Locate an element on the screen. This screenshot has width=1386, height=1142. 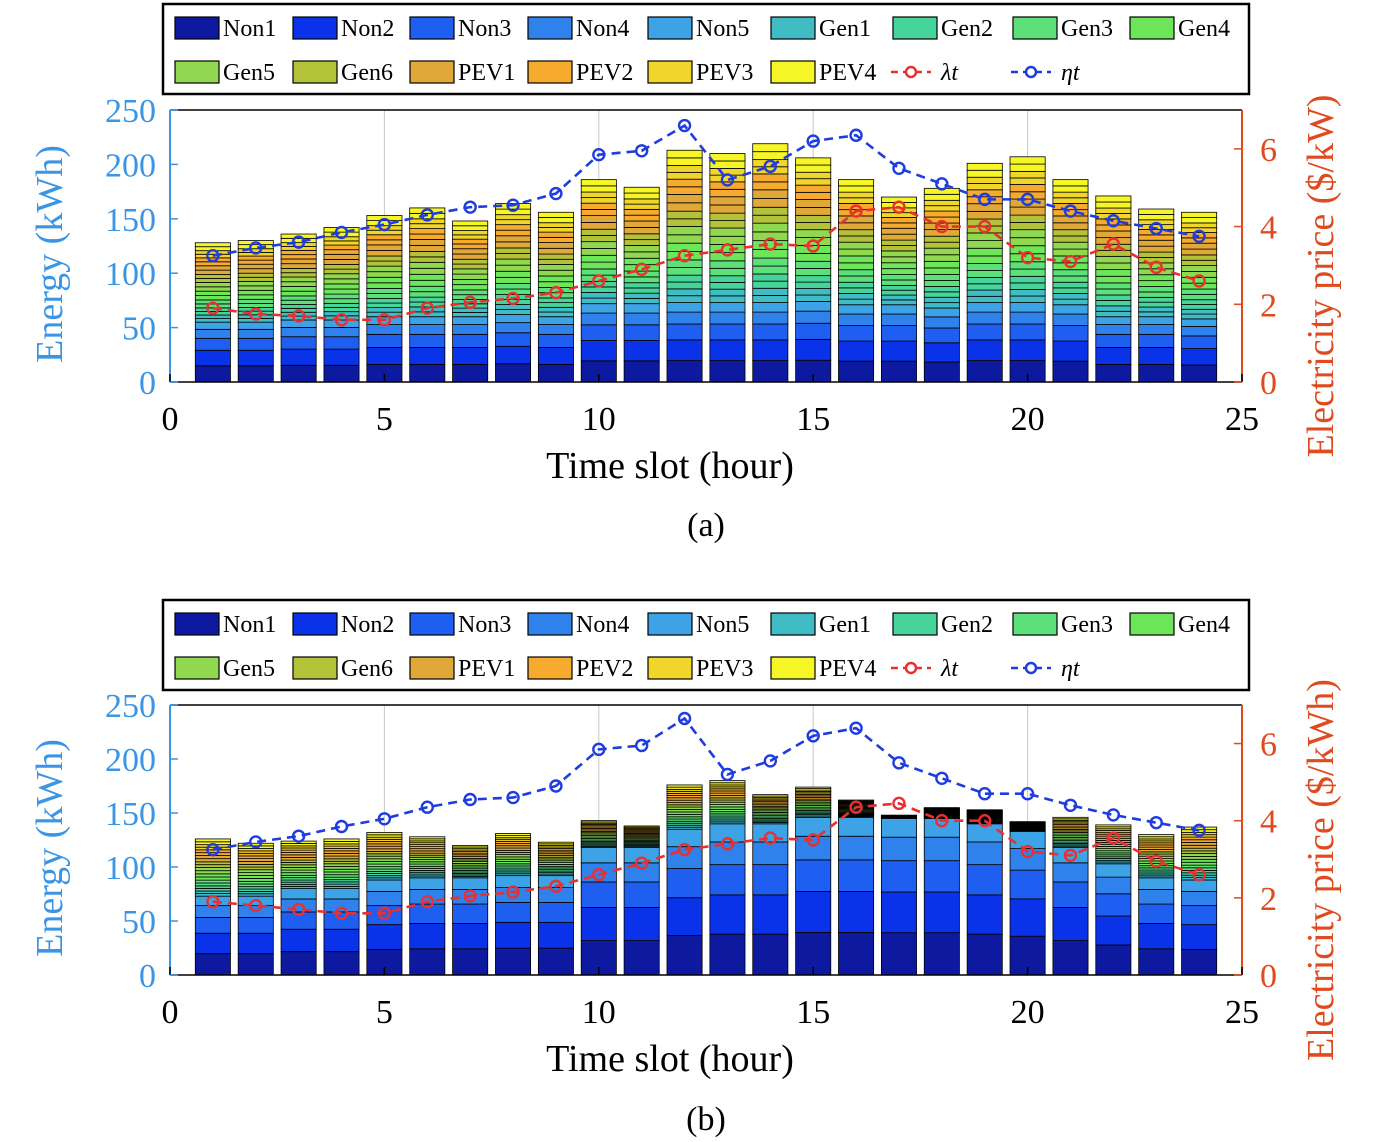
price-lines is located at coordinates (706, 222).